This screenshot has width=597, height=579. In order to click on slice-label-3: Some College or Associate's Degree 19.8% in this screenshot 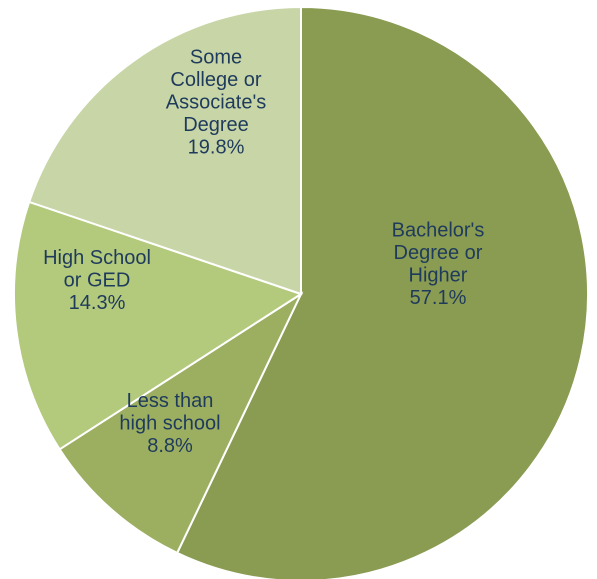, I will do `click(216, 102)`.